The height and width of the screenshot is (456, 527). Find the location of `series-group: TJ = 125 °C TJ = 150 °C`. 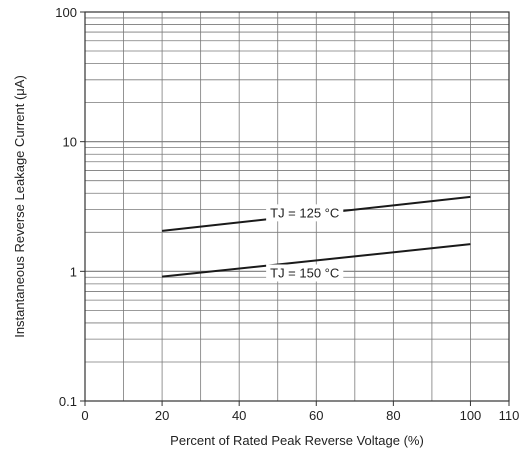

series-group: TJ = 125 °C TJ = 150 °C is located at coordinates (316, 238).